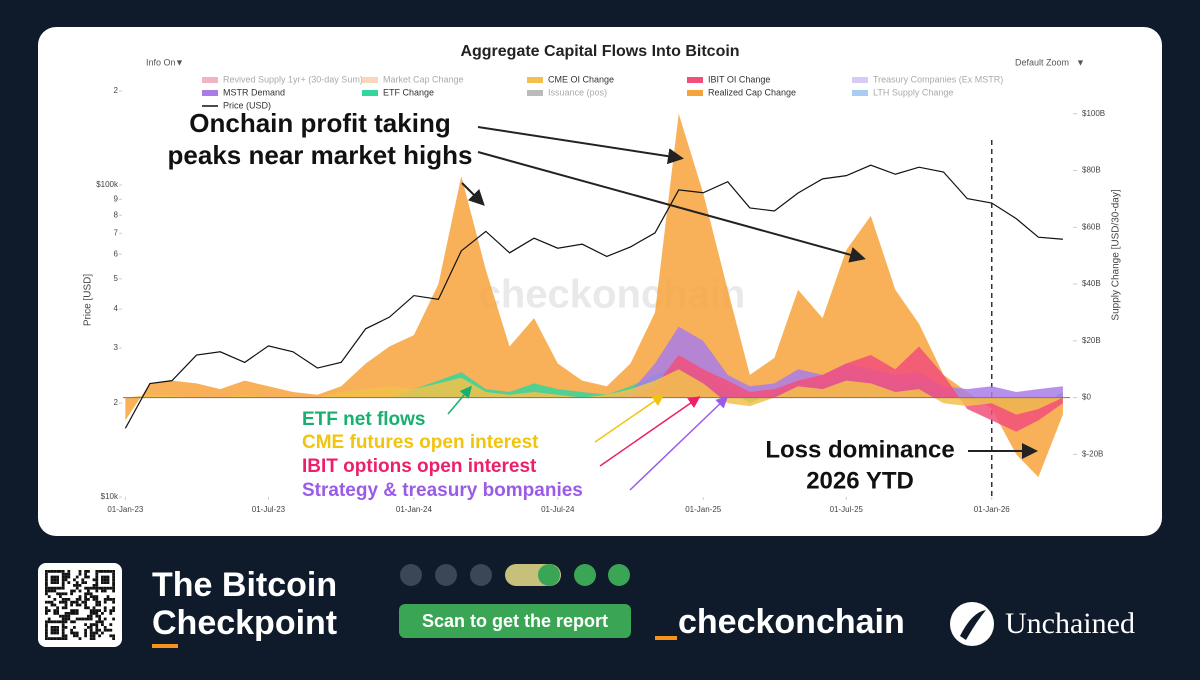  I want to click on zoom-toggle: Default Zoom, so click(1042, 62).